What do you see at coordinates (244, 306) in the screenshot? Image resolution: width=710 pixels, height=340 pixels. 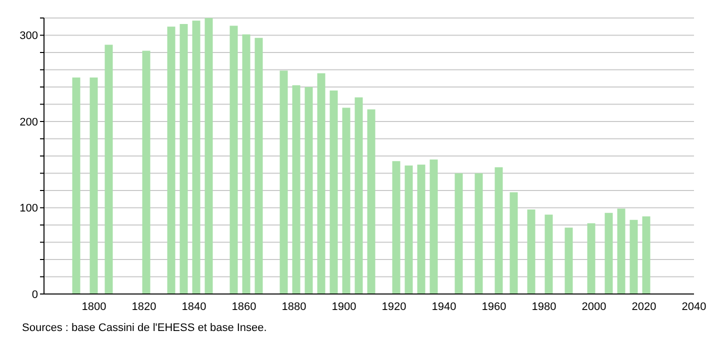 I see `x-tick-label: 1860` at bounding box center [244, 306].